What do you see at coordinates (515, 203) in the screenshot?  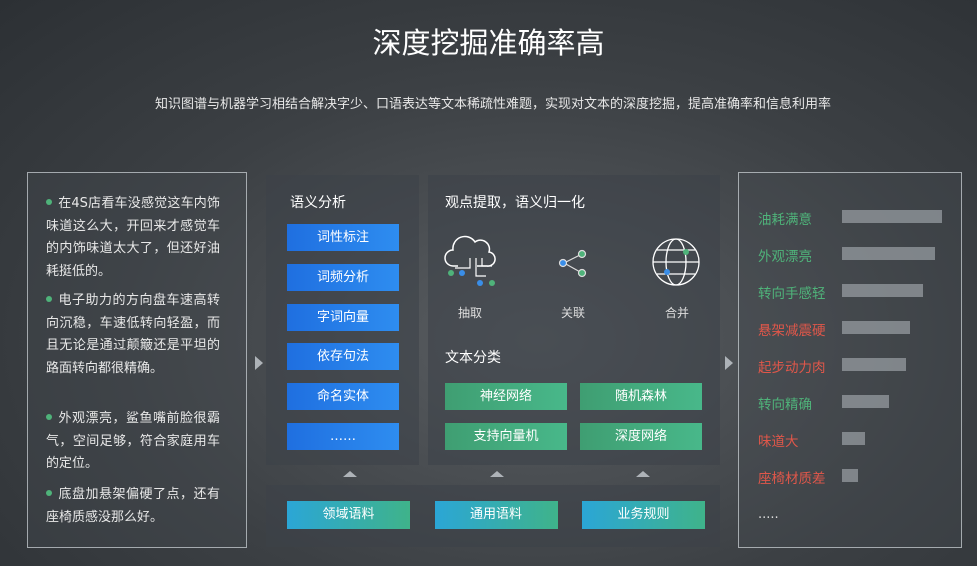 I see `panel-title: 观点提取，语义归一化` at bounding box center [515, 203].